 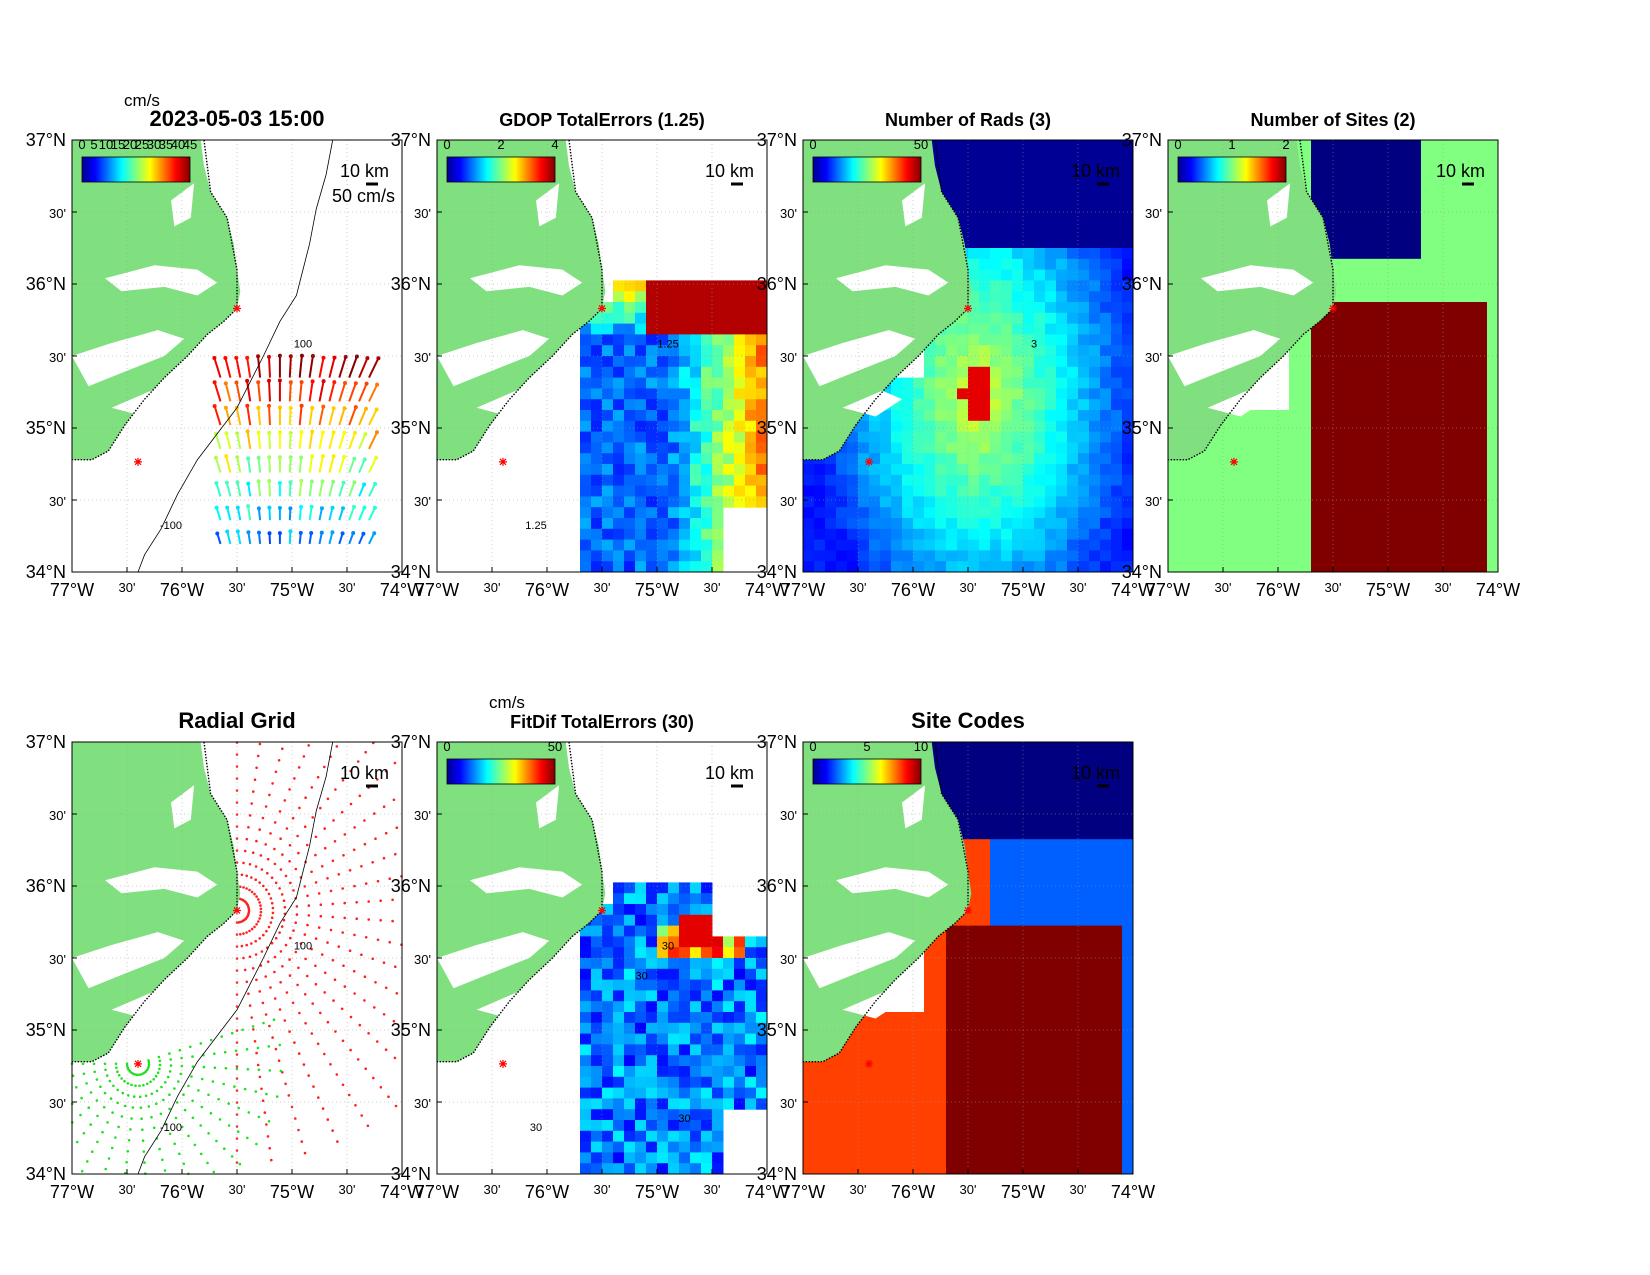 I want to click on land-mass, so click(x=887, y=300).